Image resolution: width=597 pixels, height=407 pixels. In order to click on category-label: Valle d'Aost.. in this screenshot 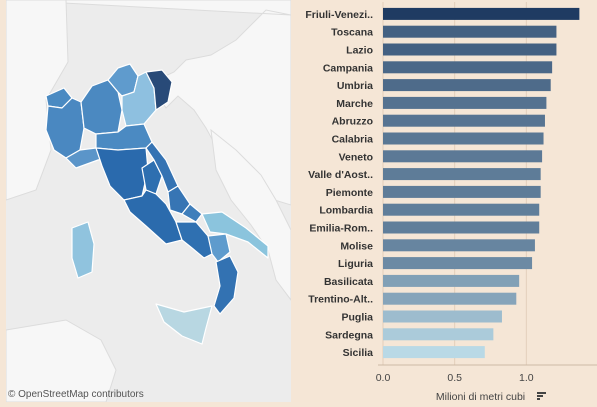, I will do `click(340, 175)`.